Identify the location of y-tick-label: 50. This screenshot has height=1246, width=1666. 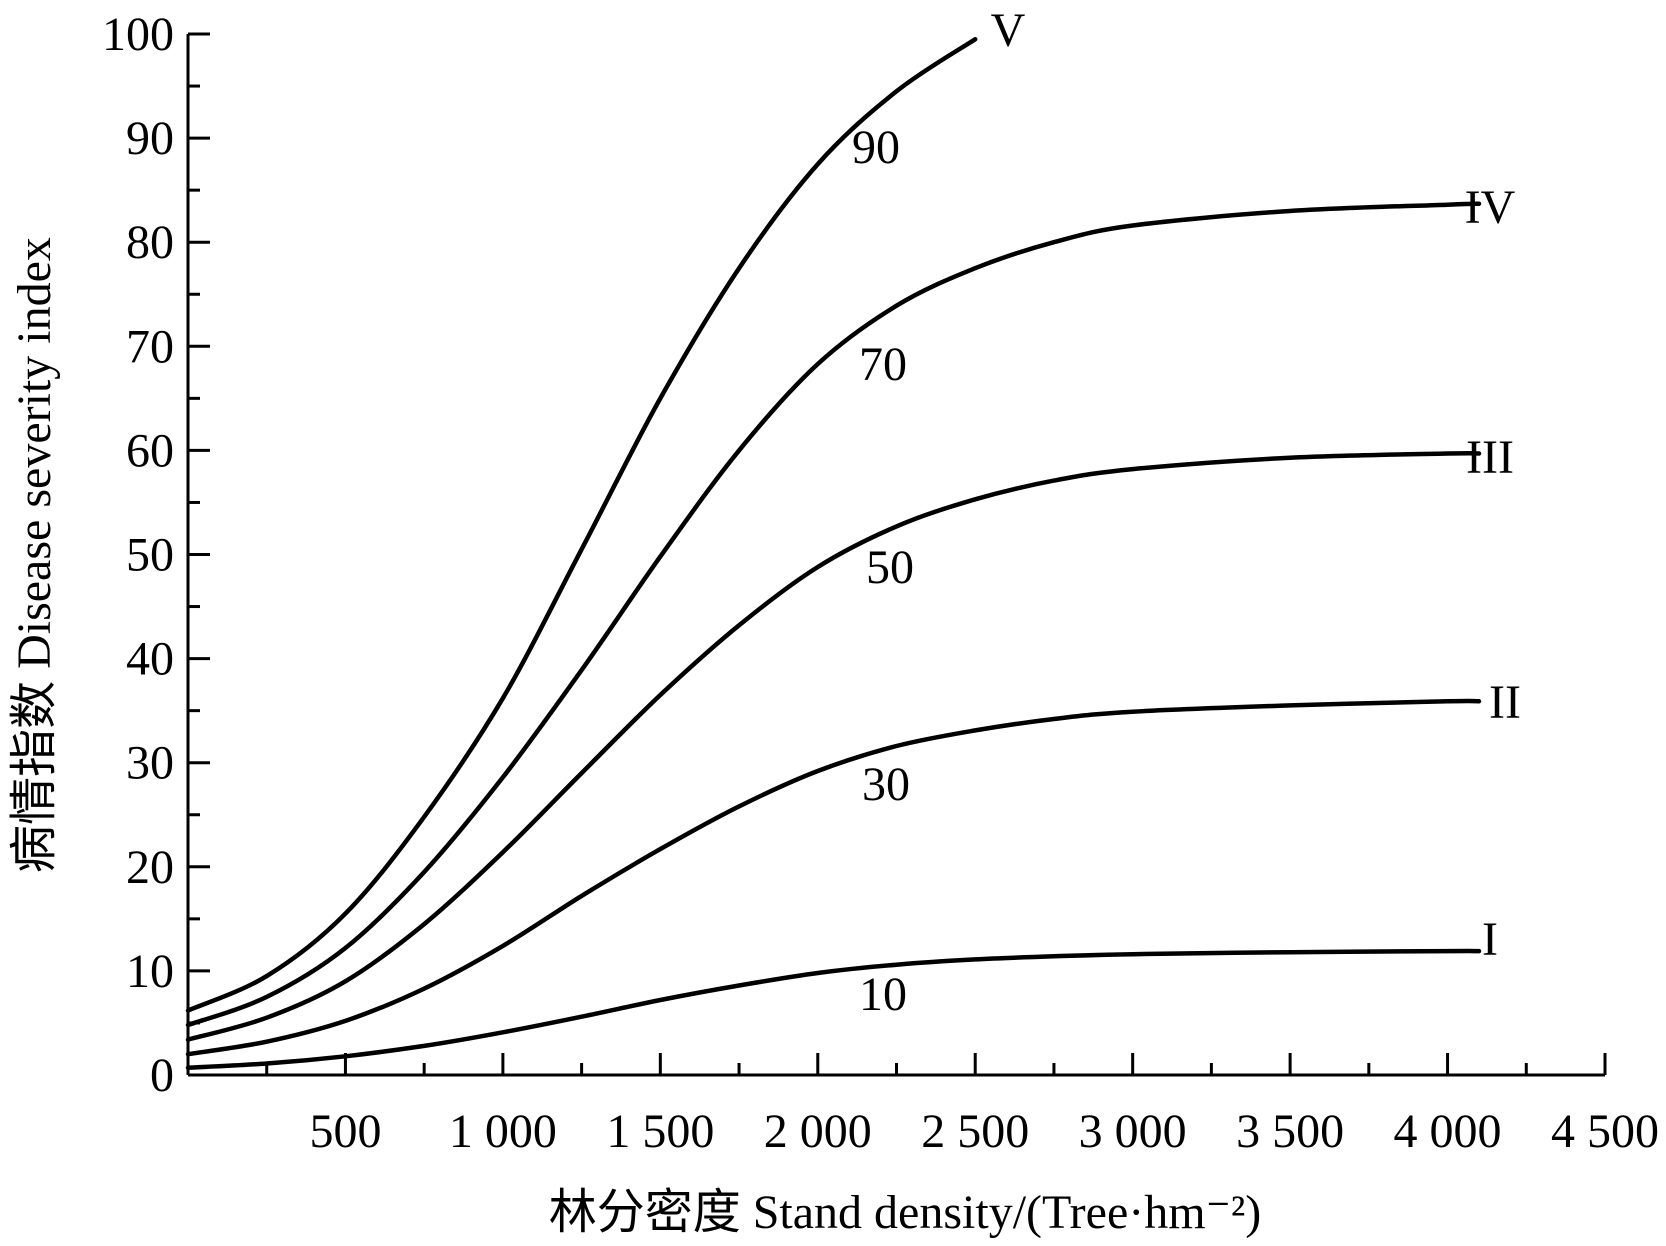
(150, 555).